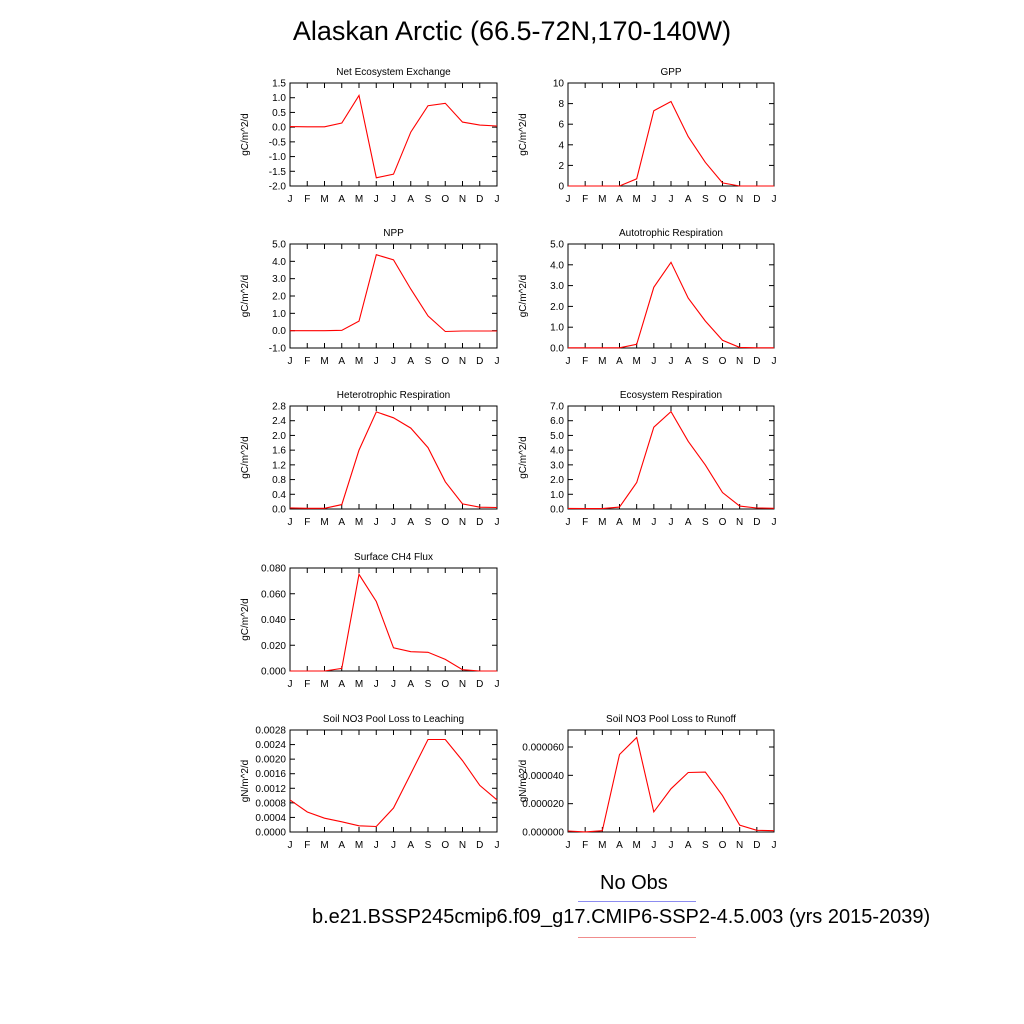 This screenshot has height=1024, width=1024. I want to click on y-tick-label: 0.040, so click(273, 620).